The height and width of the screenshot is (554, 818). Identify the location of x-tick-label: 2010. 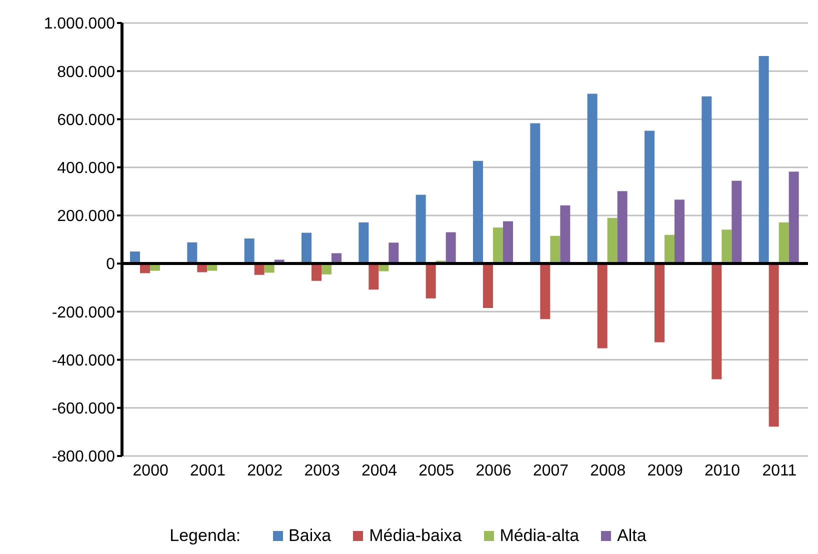
(722, 471).